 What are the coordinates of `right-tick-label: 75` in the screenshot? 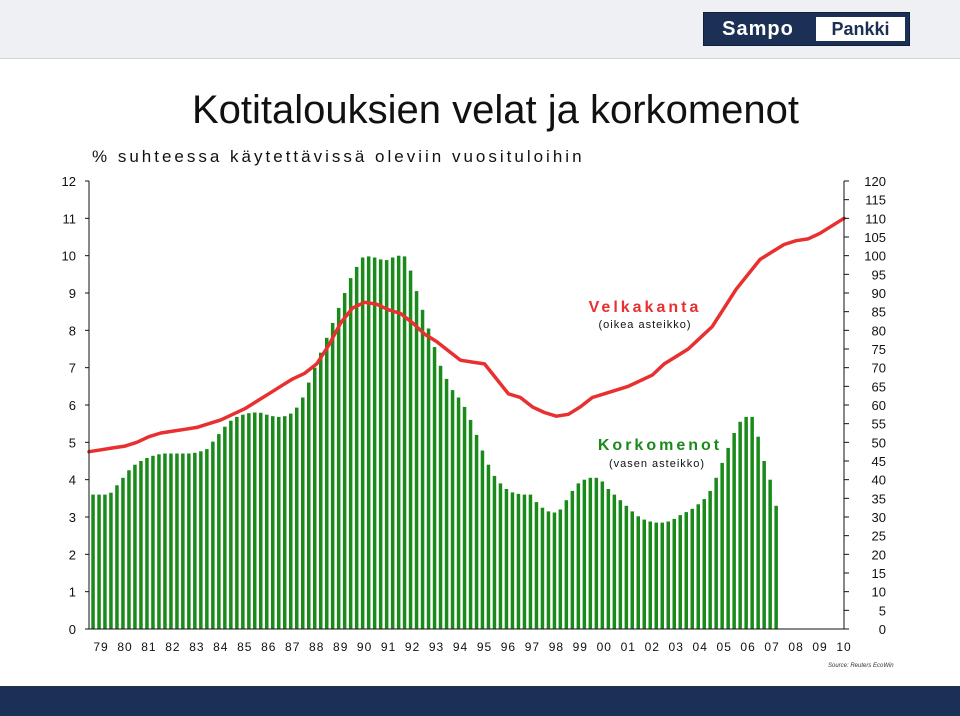 It's located at (879, 349).